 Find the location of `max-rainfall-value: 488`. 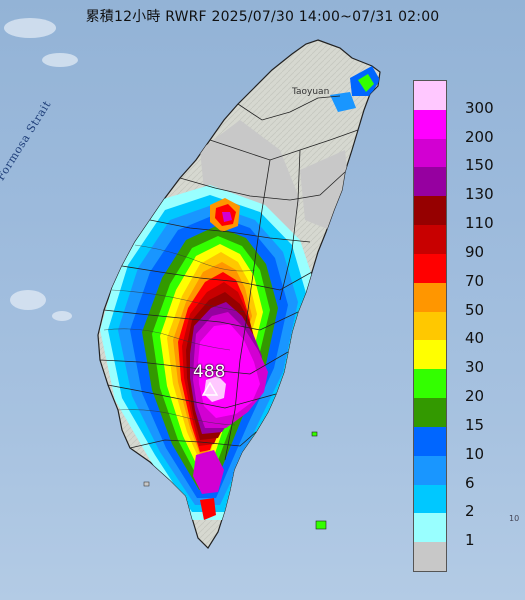

max-rainfall-value: 488 is located at coordinates (209, 372).